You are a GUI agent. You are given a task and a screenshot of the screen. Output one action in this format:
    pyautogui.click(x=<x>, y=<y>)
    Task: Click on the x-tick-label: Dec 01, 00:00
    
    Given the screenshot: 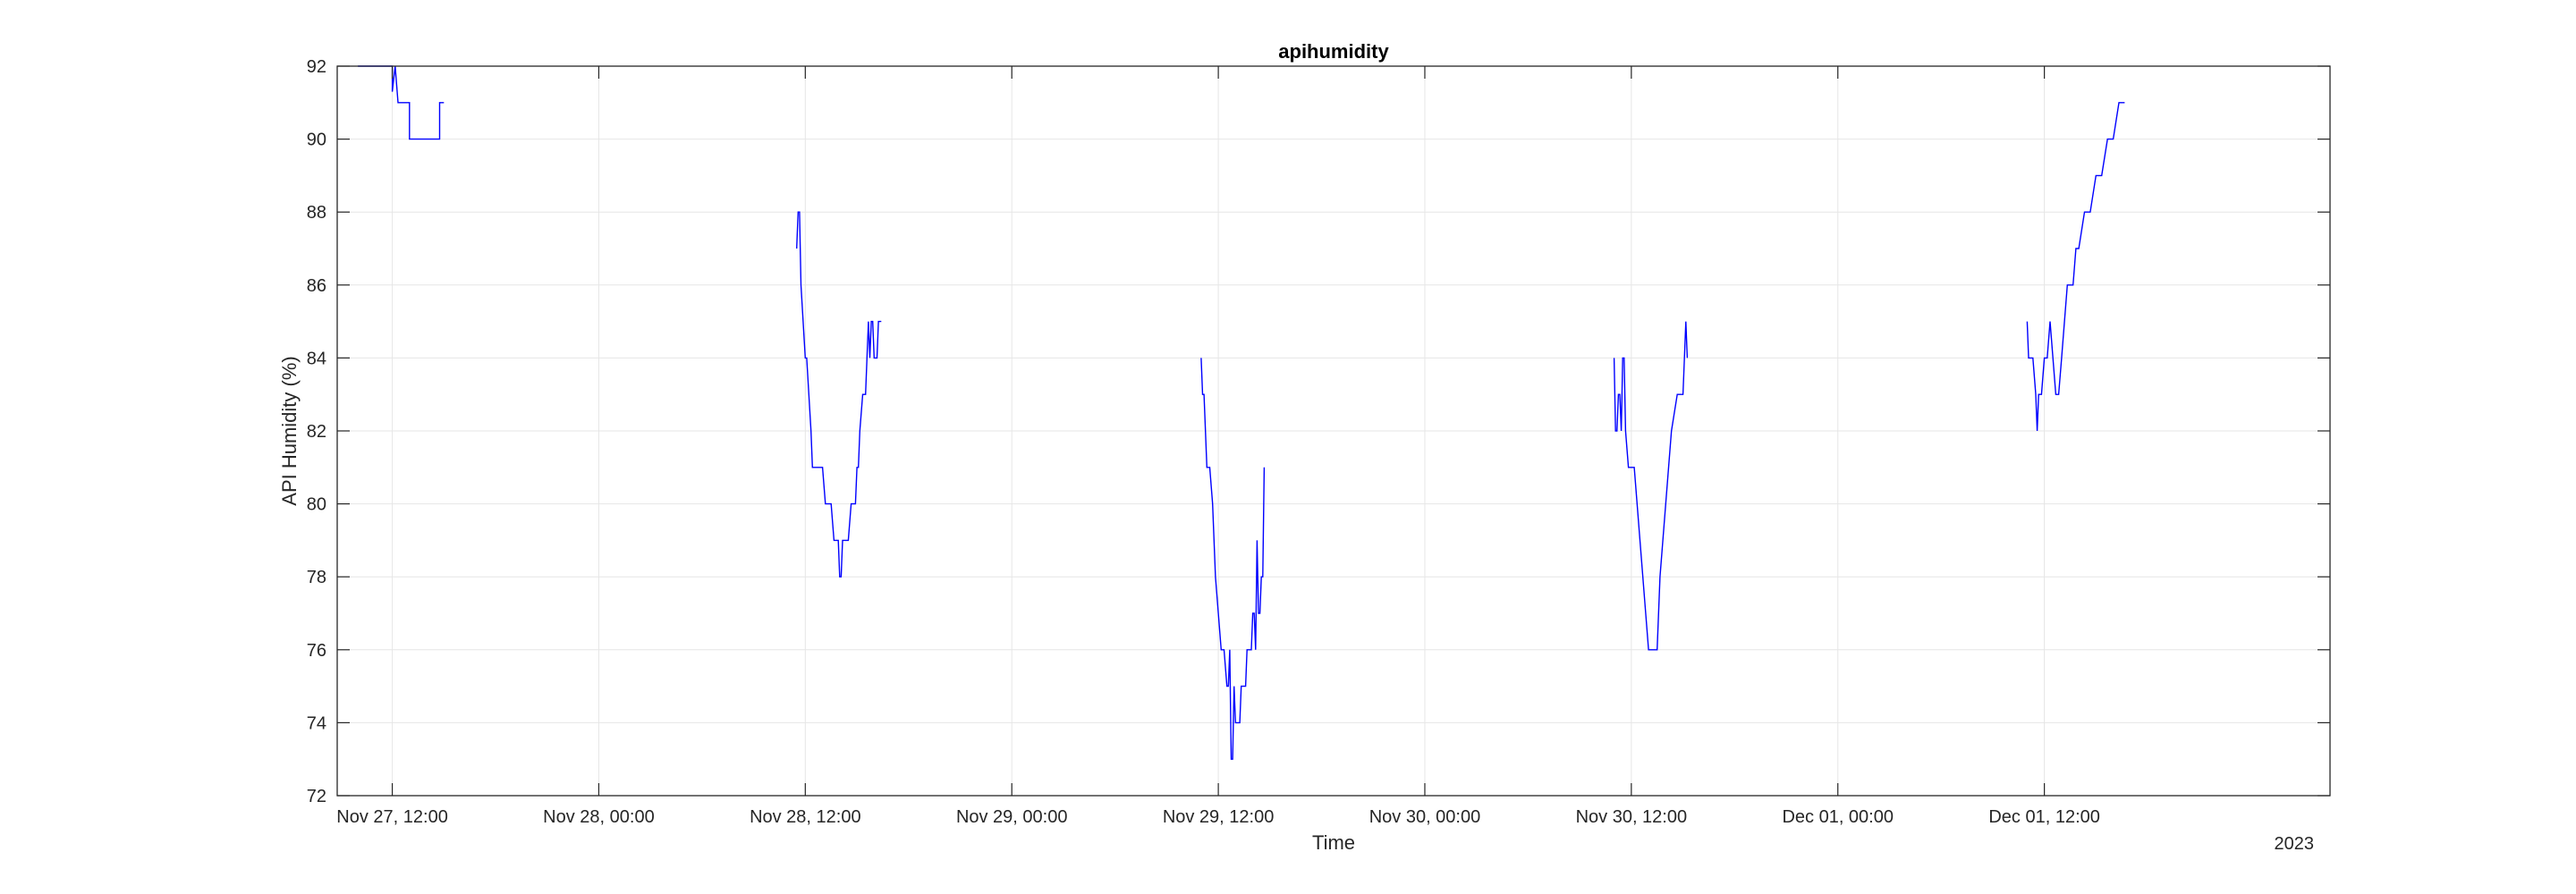 What is the action you would take?
    pyautogui.click(x=1838, y=817)
    